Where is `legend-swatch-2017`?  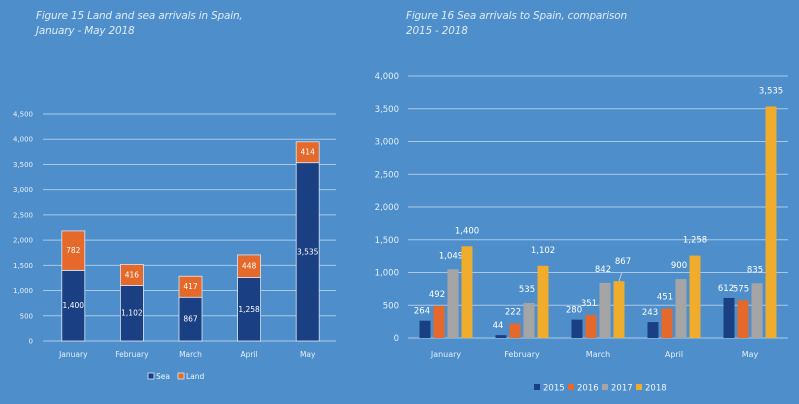
legend-swatch-2017 is located at coordinates (605, 387).